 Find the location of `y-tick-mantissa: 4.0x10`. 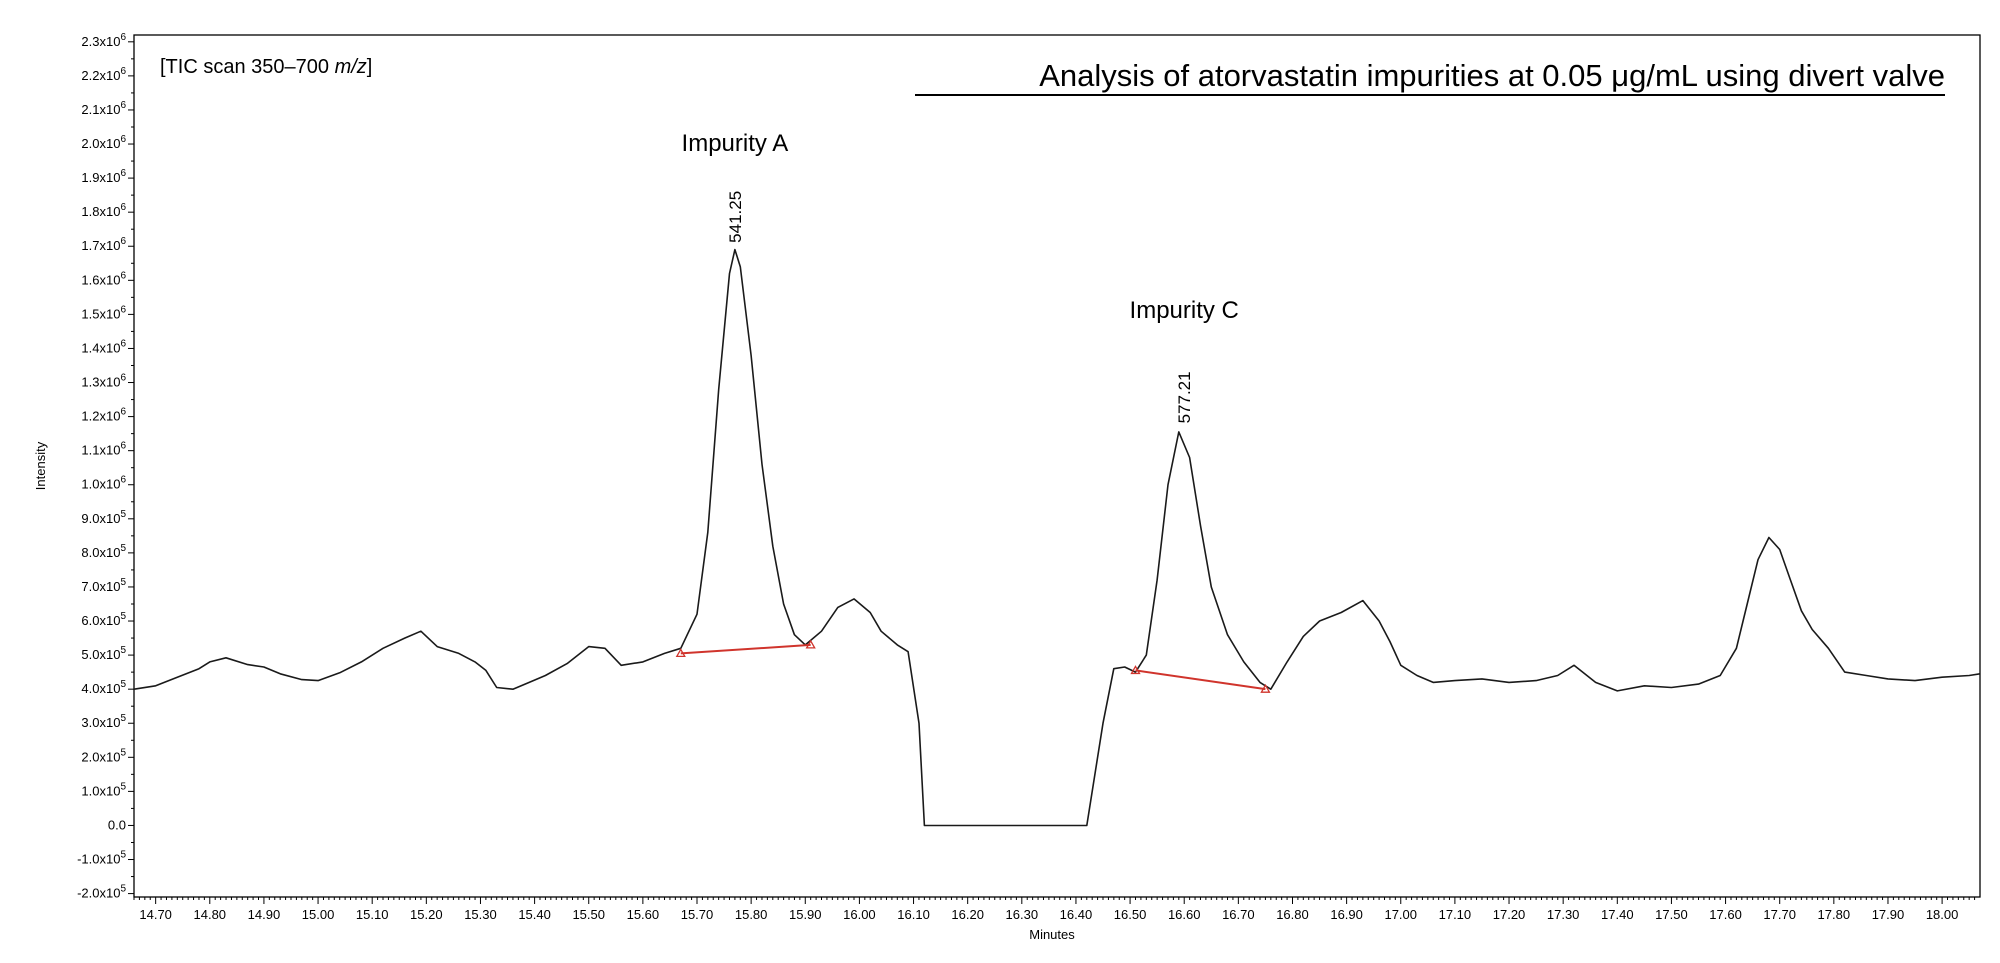

y-tick-mantissa: 4.0x10 is located at coordinates (100, 688).